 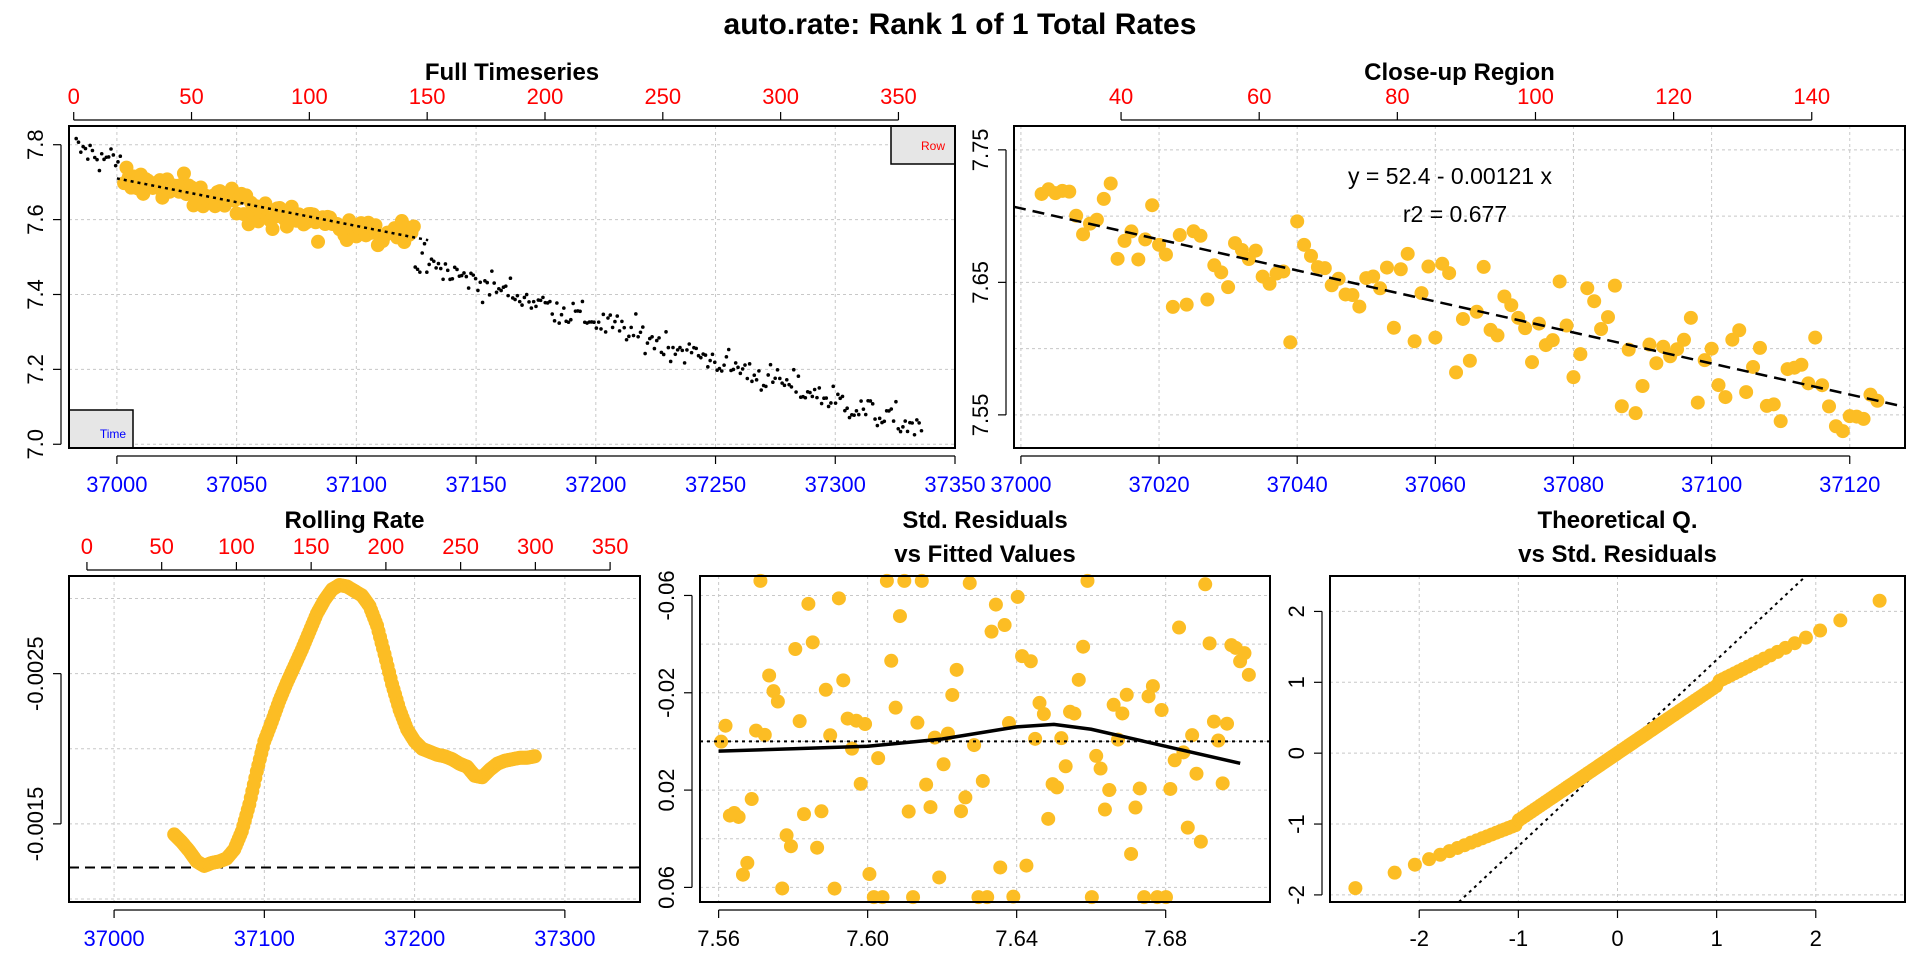 I want to click on y-tick-label: 7.4, so click(x=35, y=294).